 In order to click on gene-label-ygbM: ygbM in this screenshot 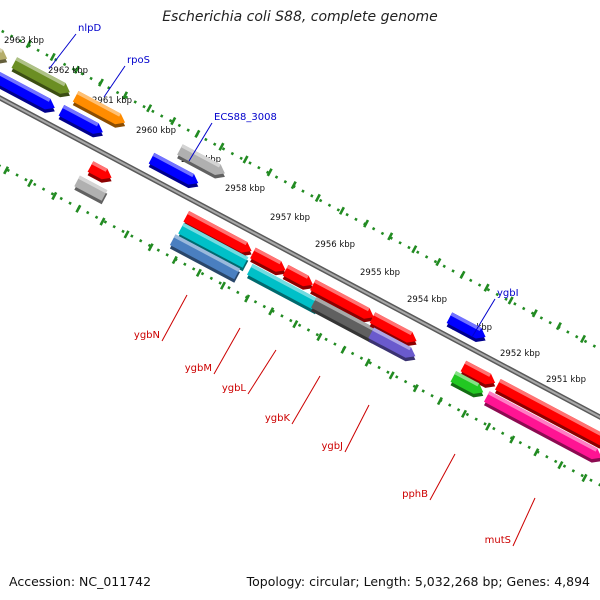, I will do `click(198, 368)`.